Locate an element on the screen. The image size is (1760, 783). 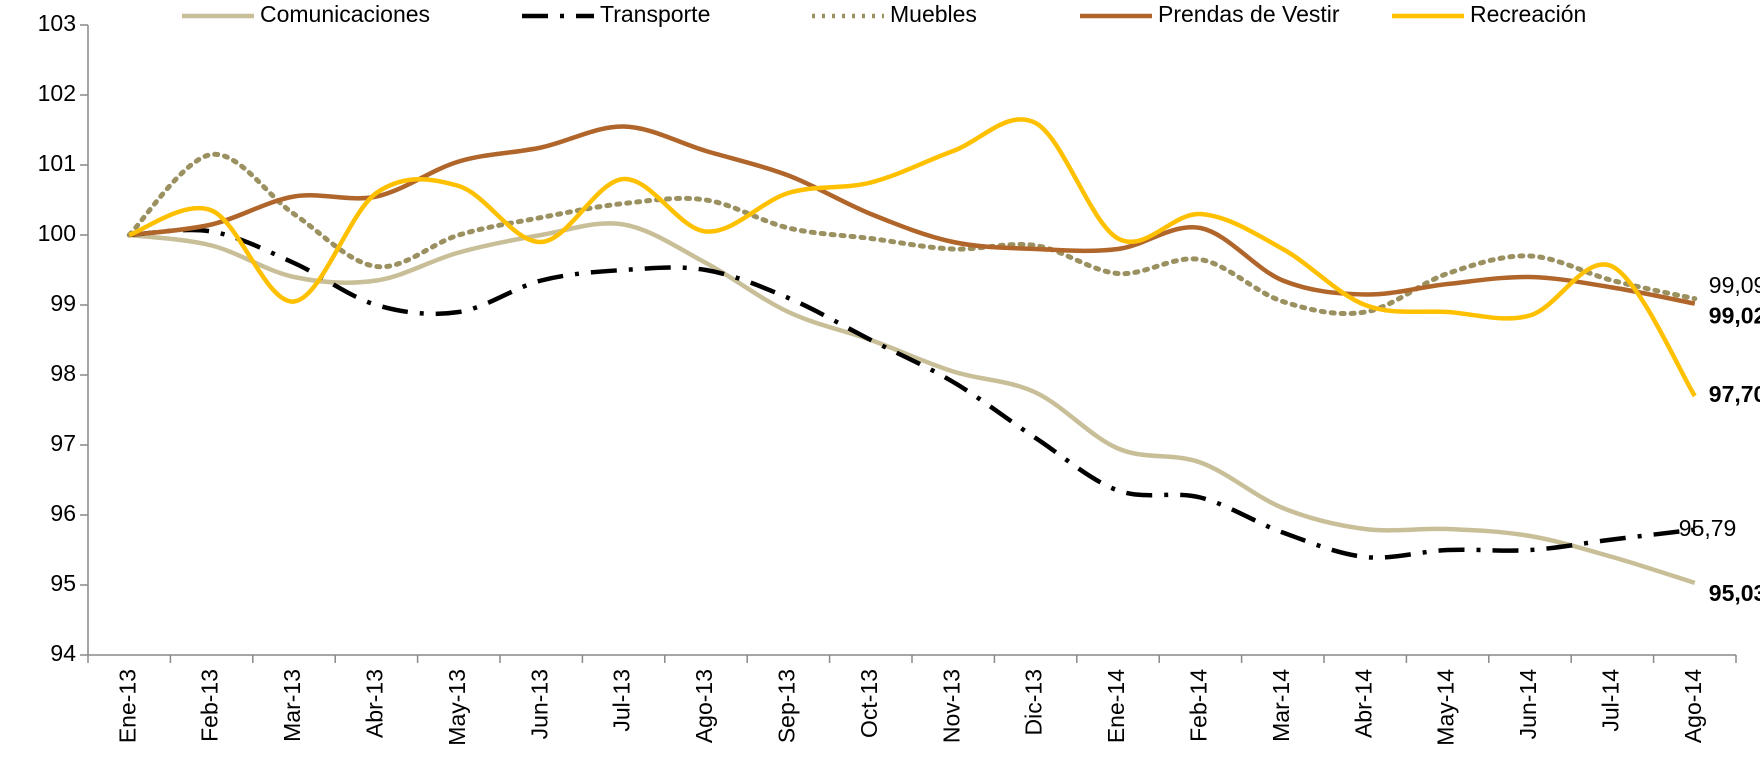
x-tick-label: May-13 is located at coordinates (457, 707).